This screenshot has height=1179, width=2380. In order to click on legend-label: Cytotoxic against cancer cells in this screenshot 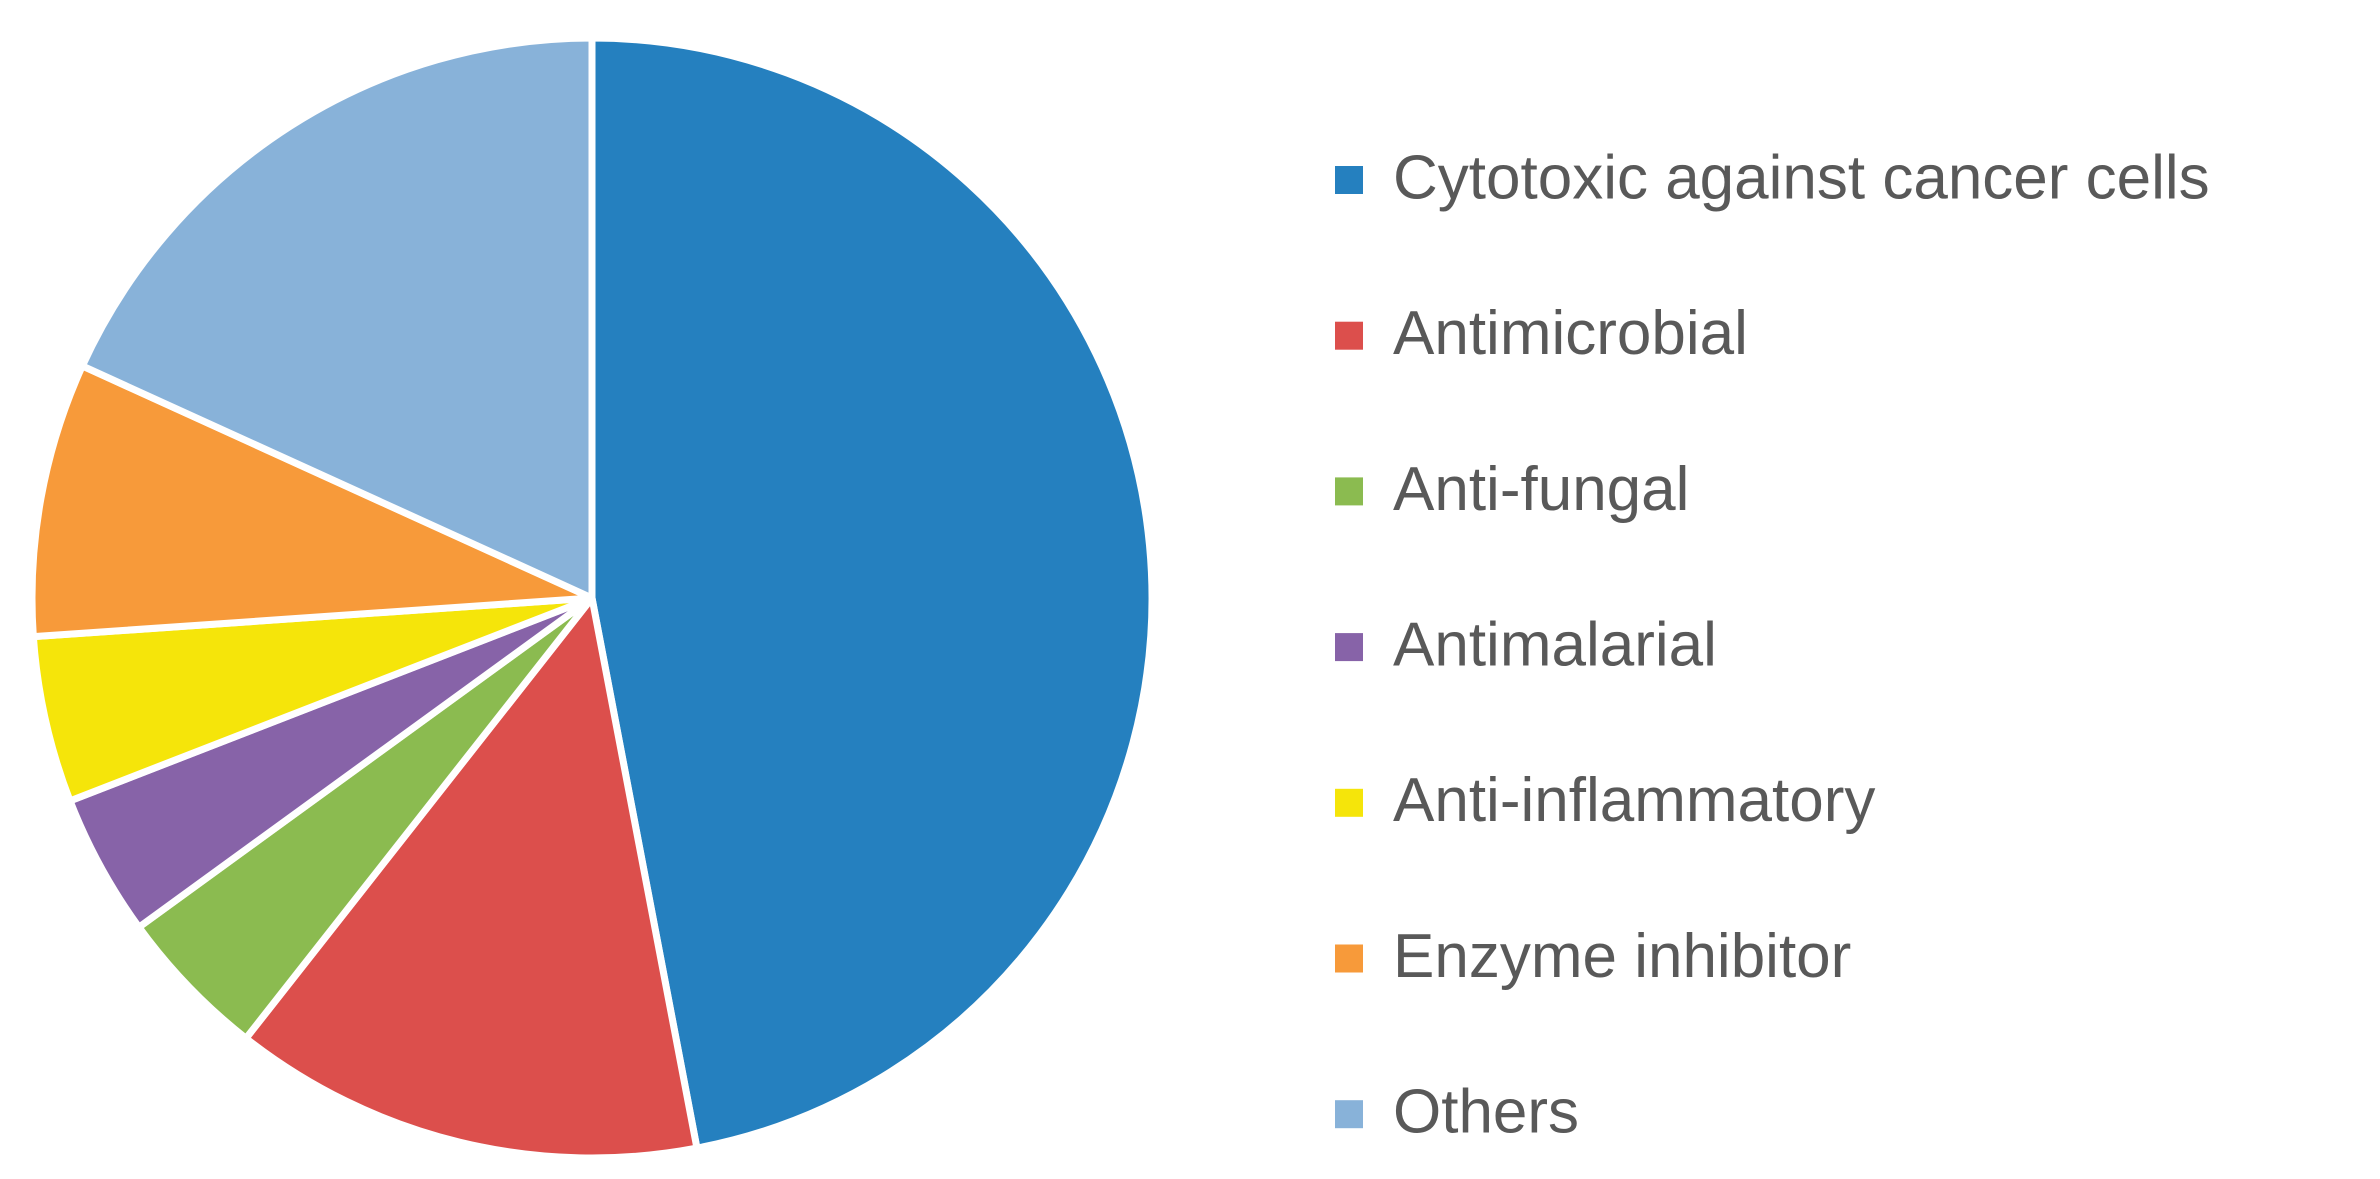, I will do `click(1801, 177)`.